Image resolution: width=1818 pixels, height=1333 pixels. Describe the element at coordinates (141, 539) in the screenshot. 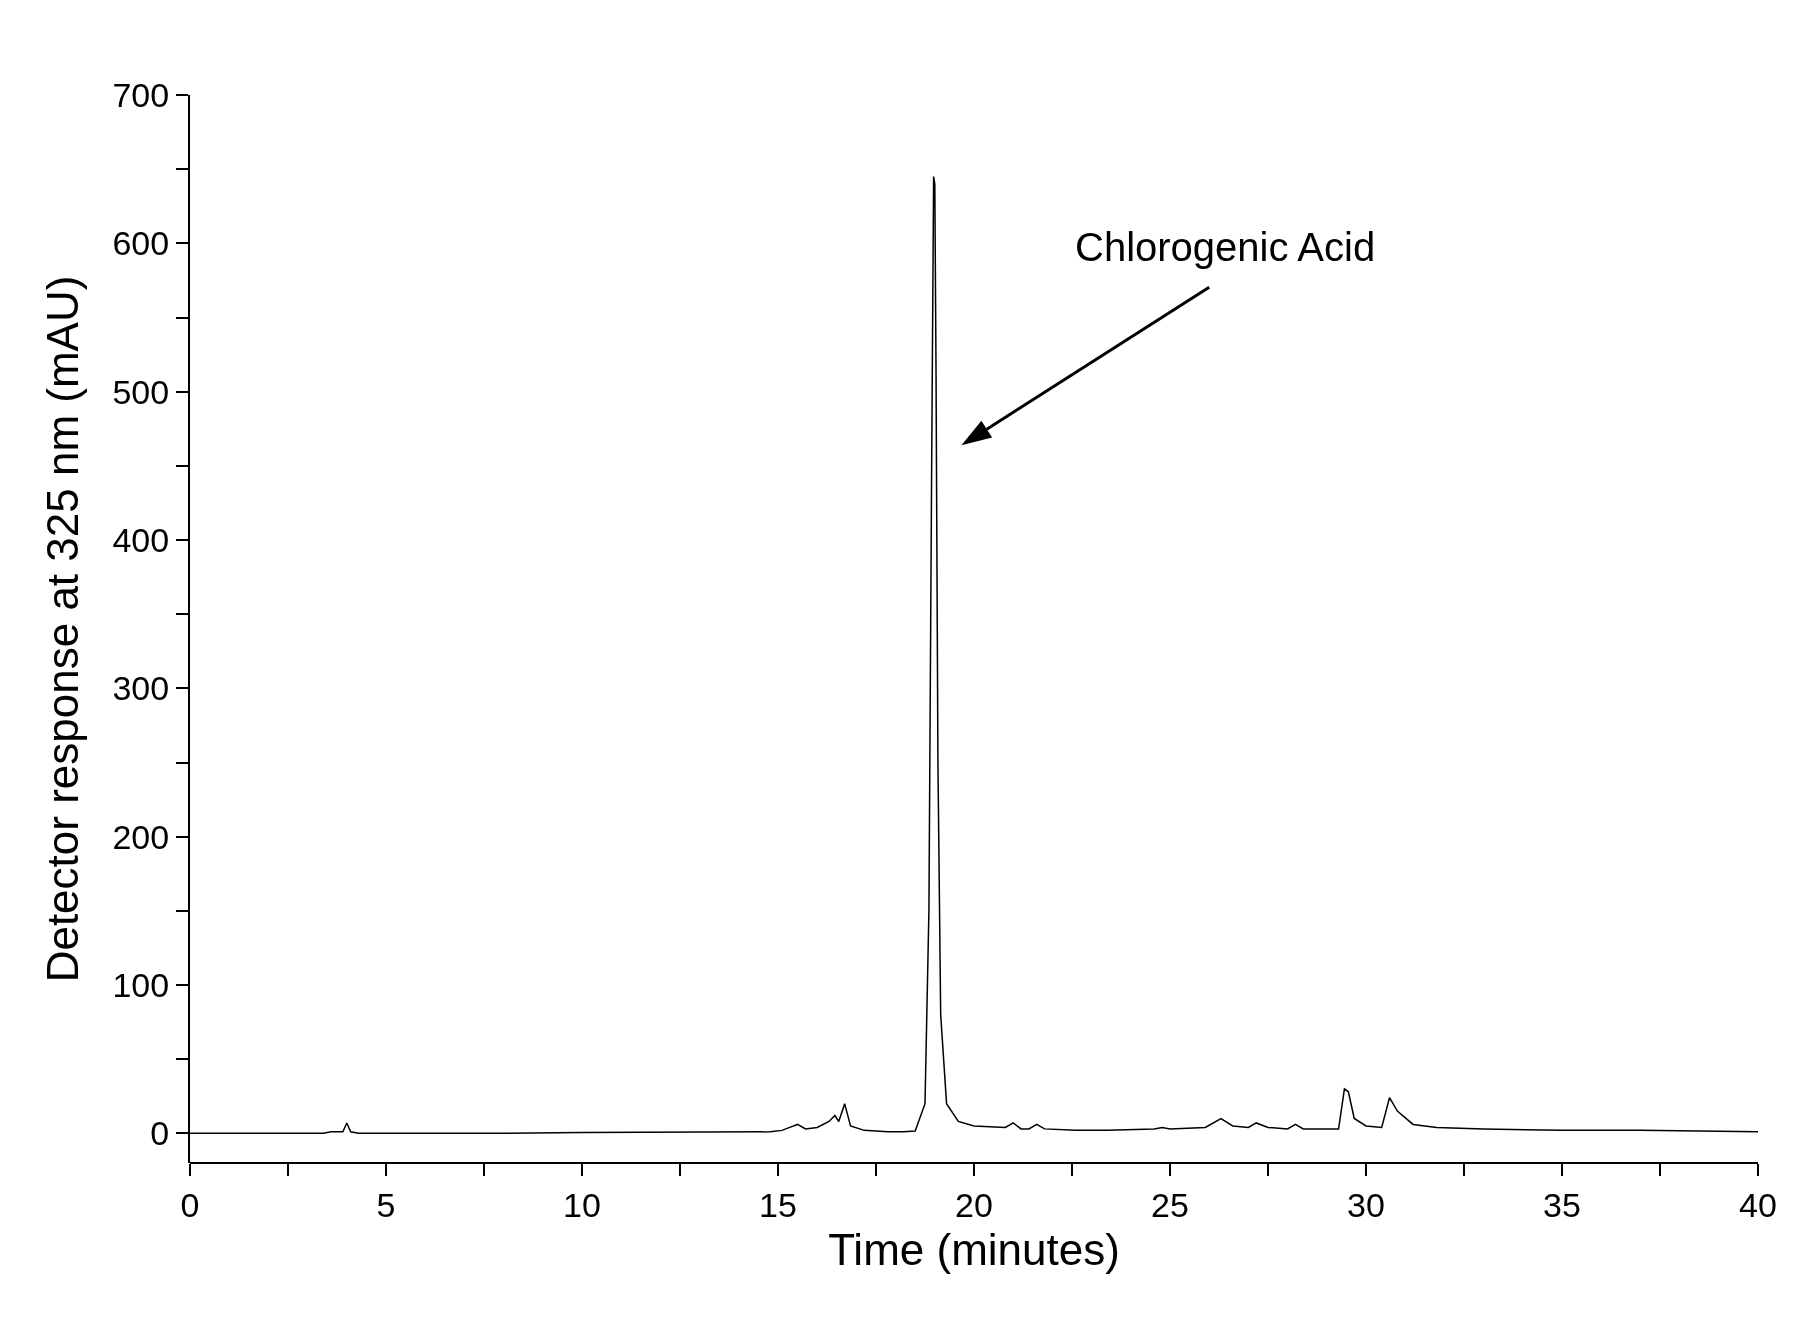

I see `y-tick-label: 400` at that location.